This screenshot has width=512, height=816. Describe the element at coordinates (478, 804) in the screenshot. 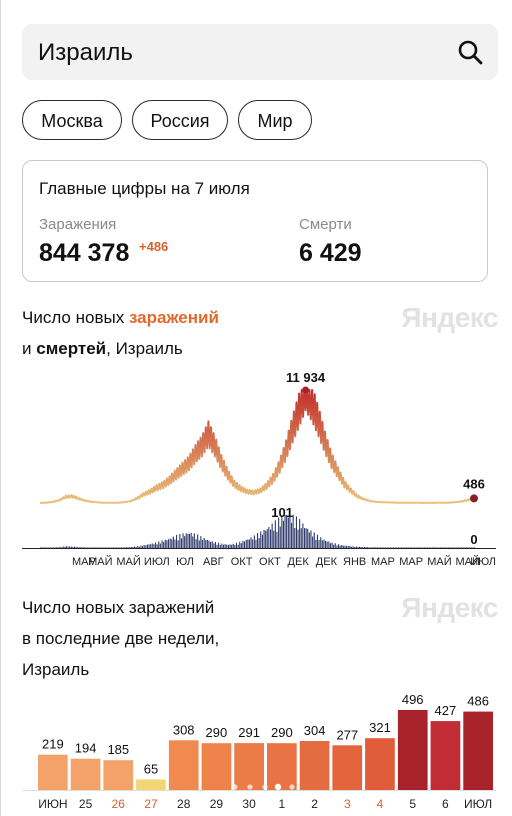

I see `bar-category-label: ИЮЛ` at that location.